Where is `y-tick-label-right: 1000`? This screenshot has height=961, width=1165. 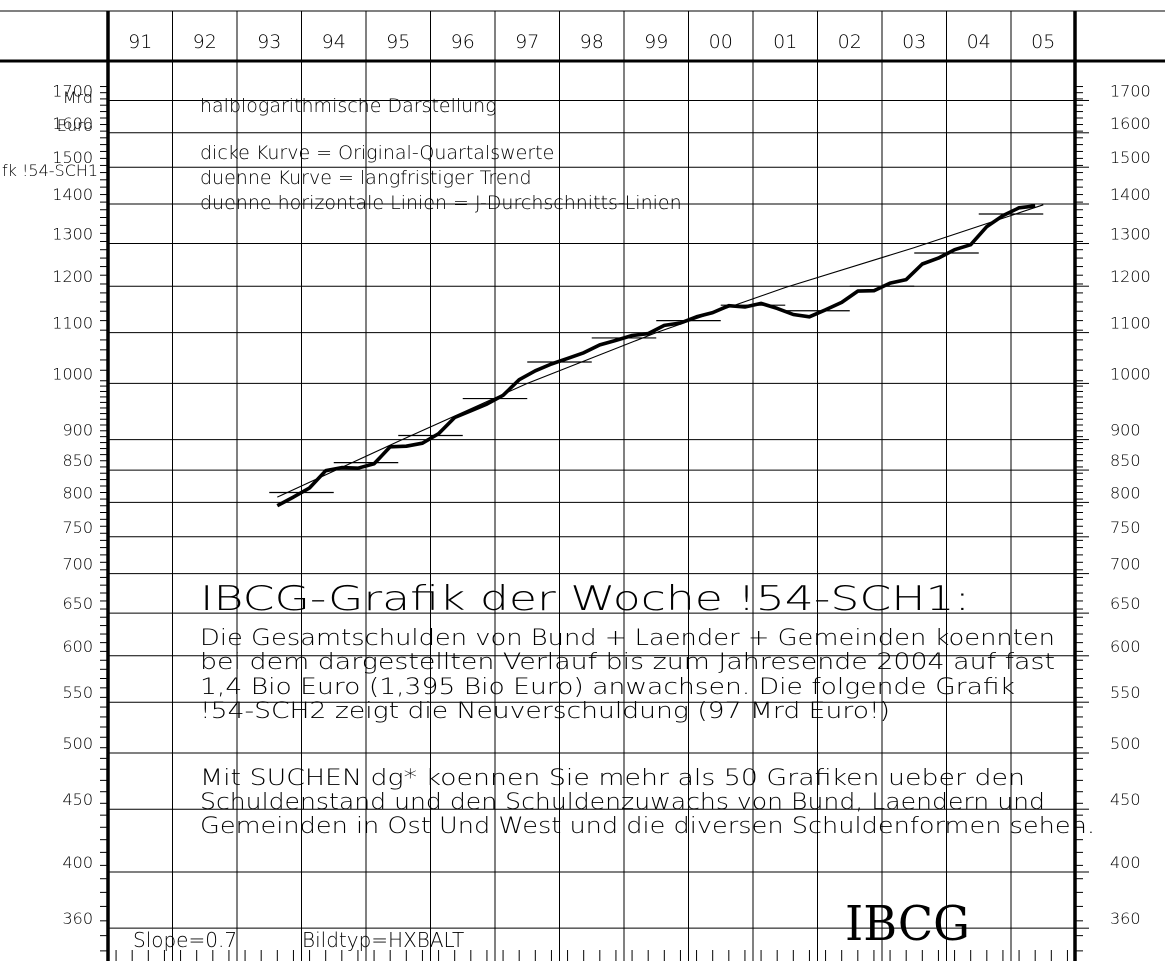 y-tick-label-right: 1000 is located at coordinates (1130, 373).